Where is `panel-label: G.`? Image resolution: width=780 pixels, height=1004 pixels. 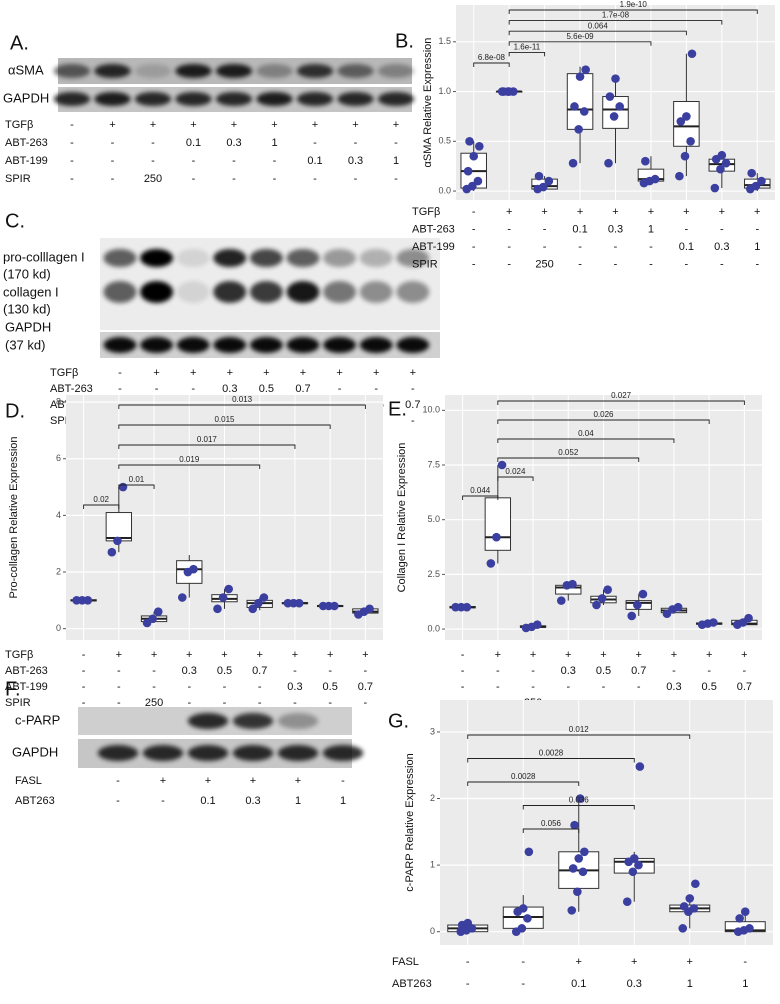 panel-label: G. is located at coordinates (398, 721).